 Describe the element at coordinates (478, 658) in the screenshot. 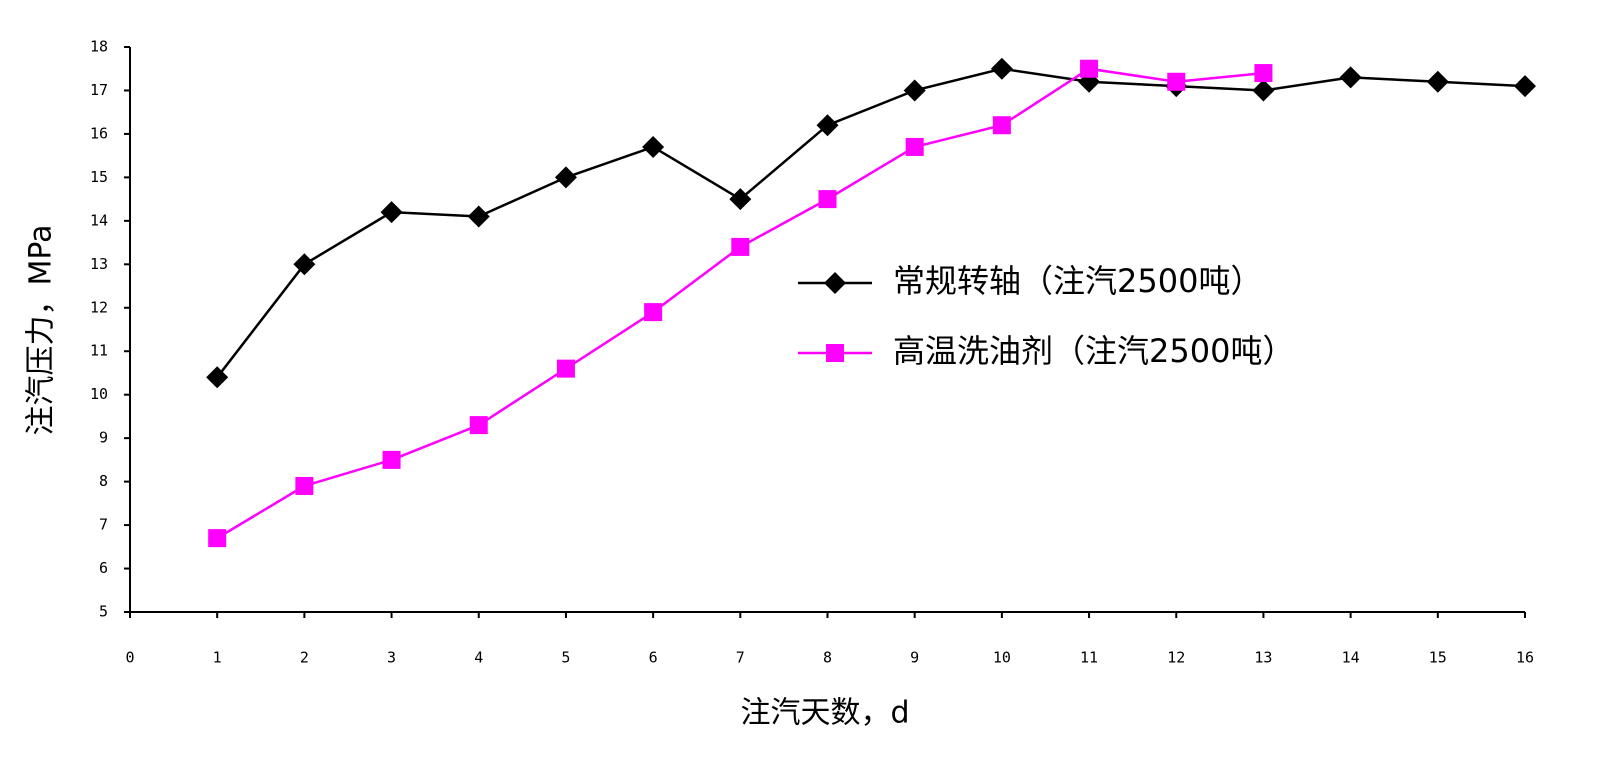

I see `x-tick-label: 4` at that location.